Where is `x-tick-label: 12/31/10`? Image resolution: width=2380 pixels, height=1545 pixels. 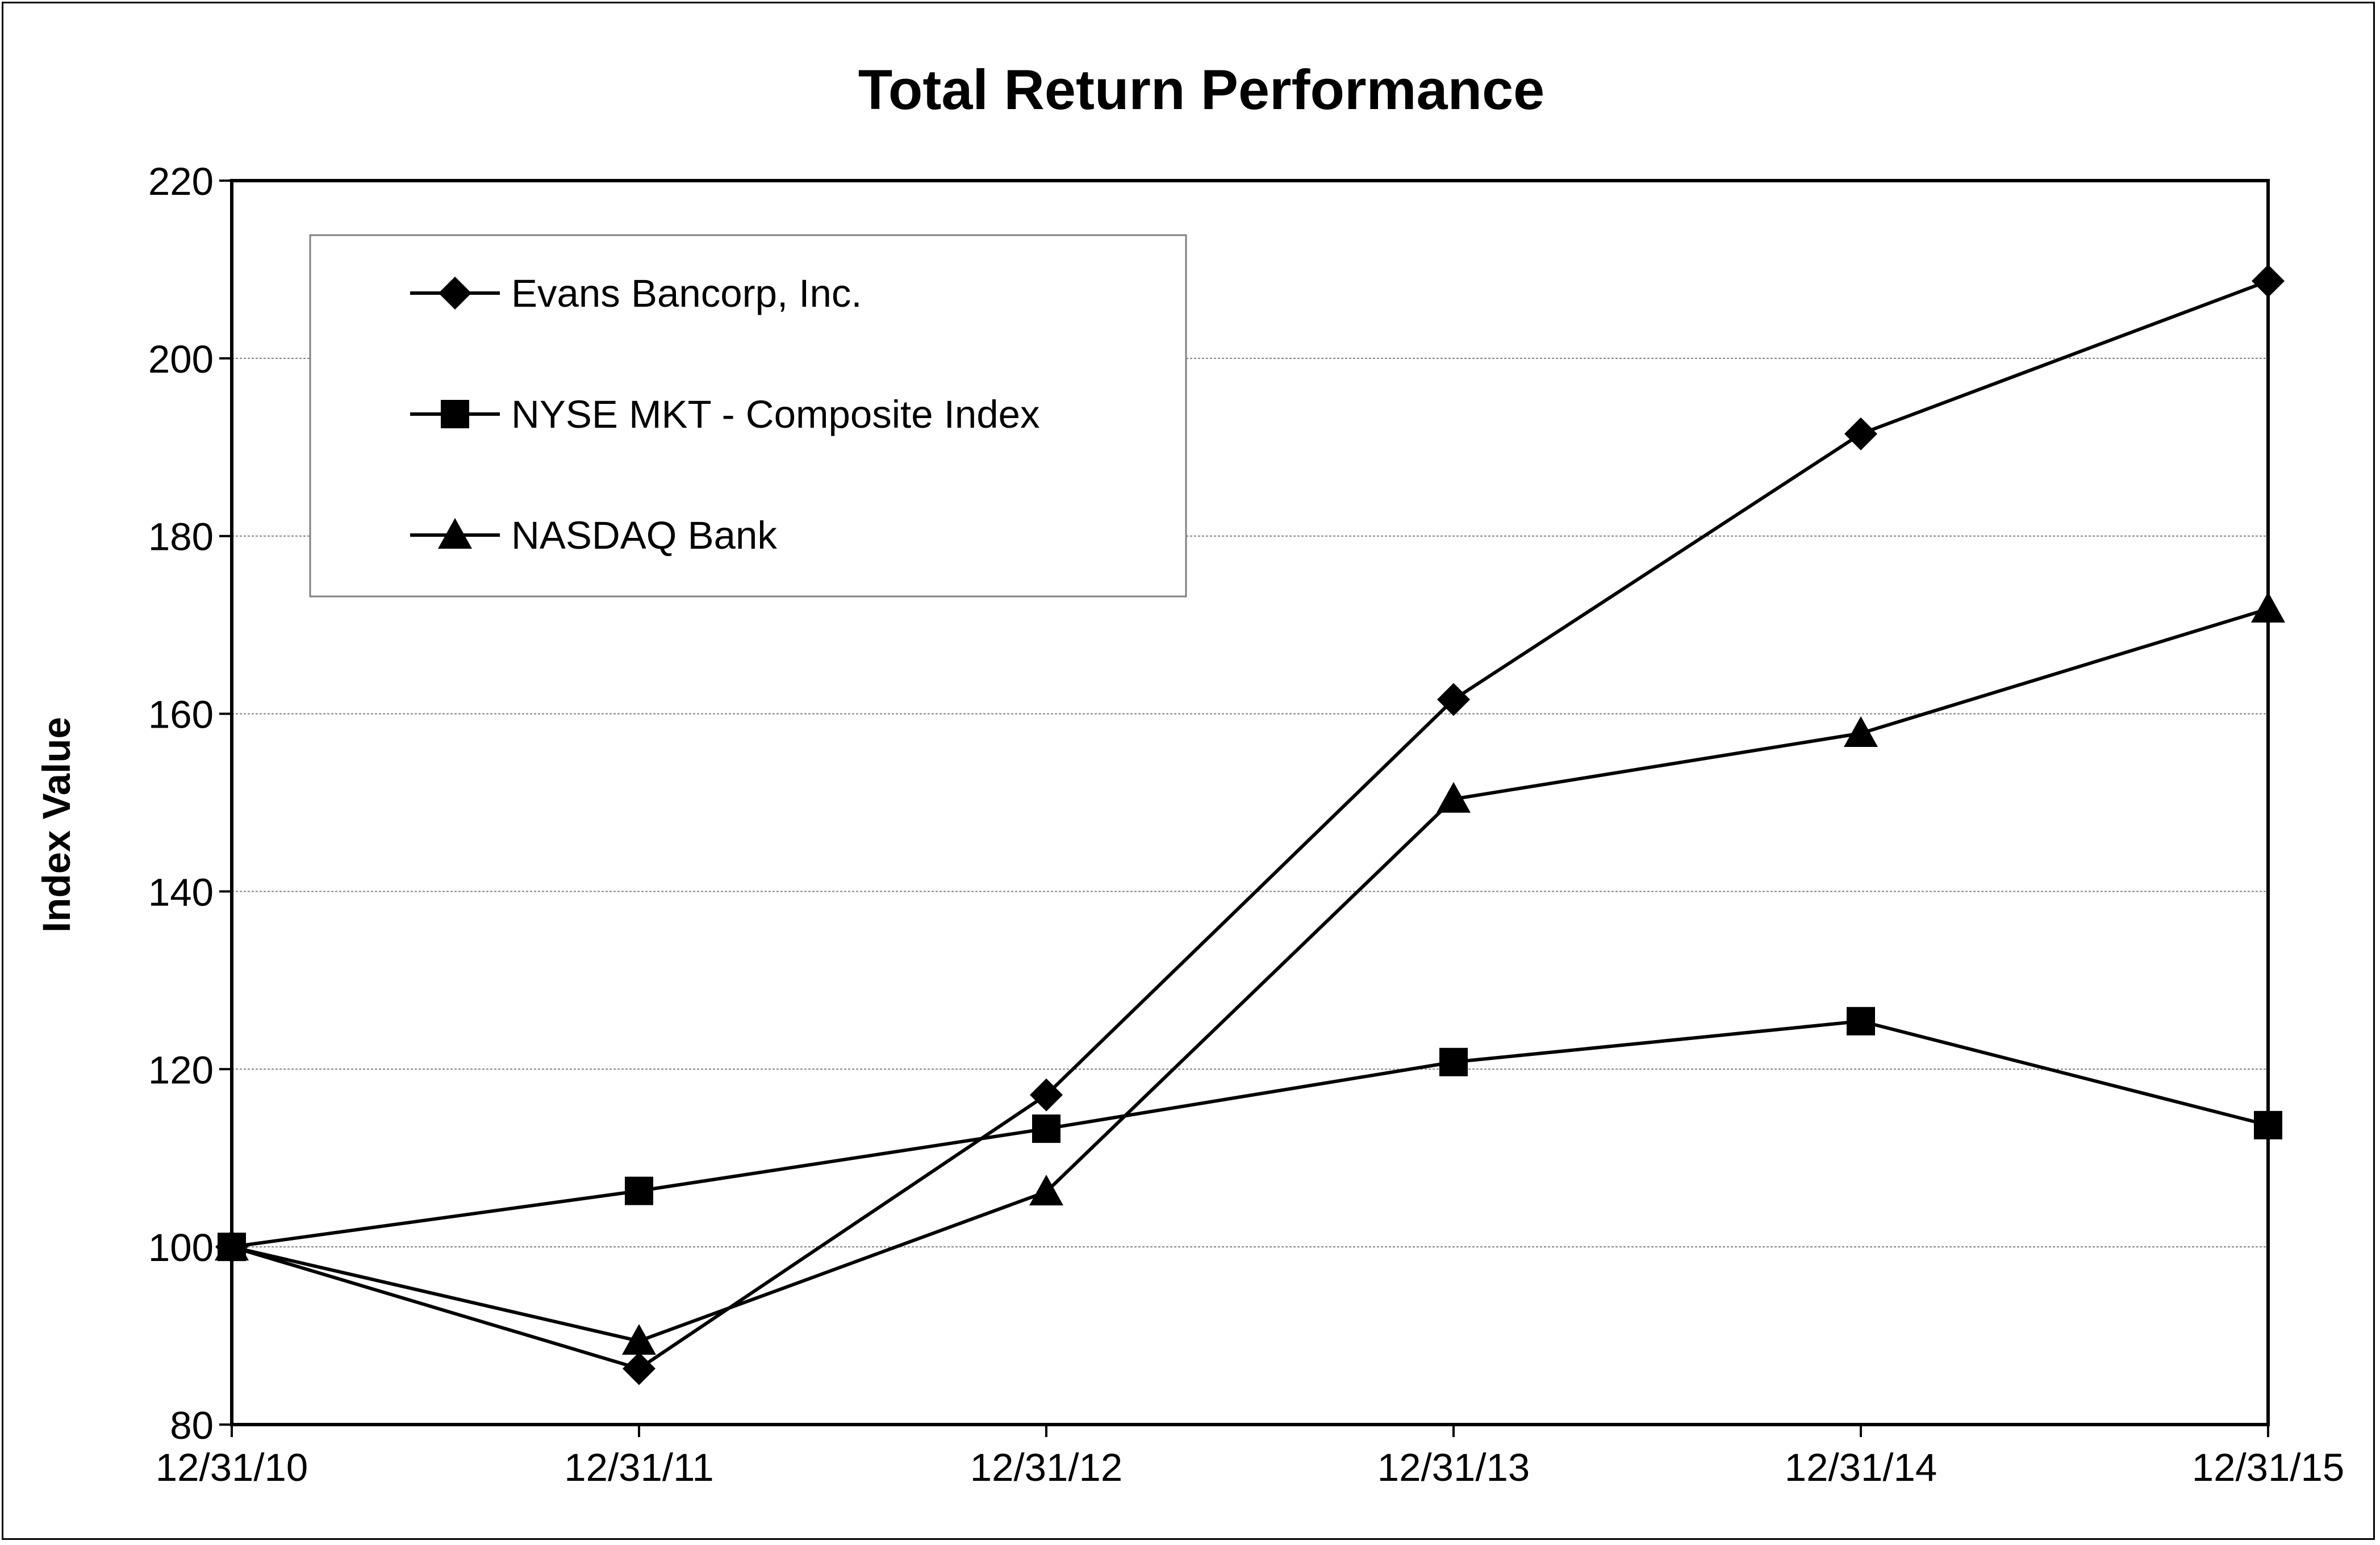
x-tick-label: 12/31/10 is located at coordinates (232, 1467).